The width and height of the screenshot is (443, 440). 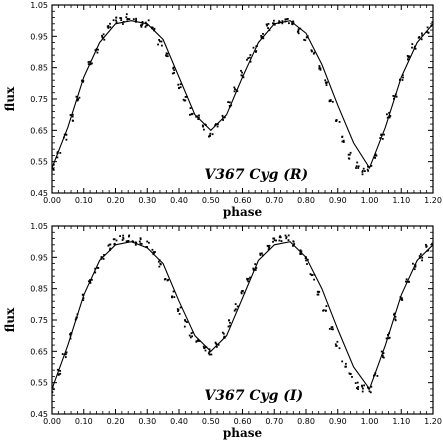 What do you see at coordinates (338, 421) in the screenshot?
I see `x-tick-label: 0.90` at bounding box center [338, 421].